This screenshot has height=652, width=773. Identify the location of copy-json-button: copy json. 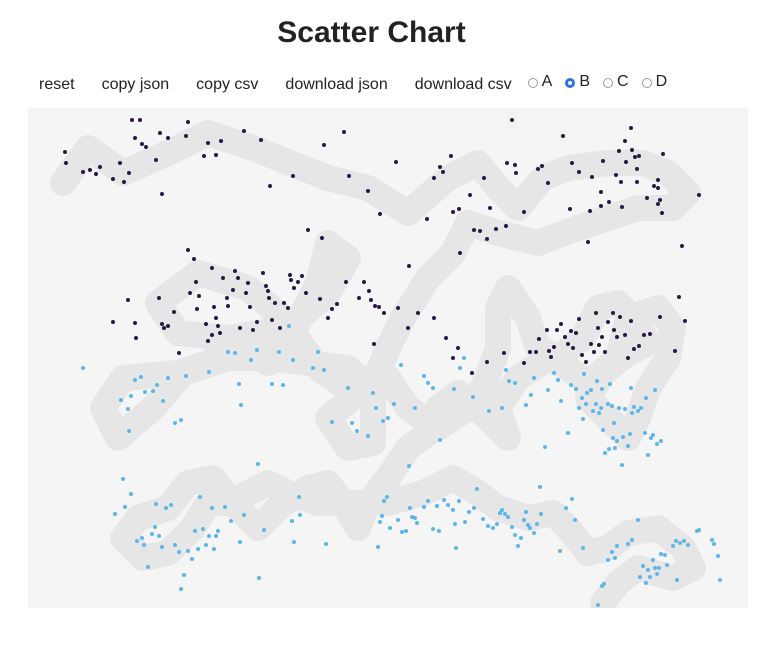
(135, 84).